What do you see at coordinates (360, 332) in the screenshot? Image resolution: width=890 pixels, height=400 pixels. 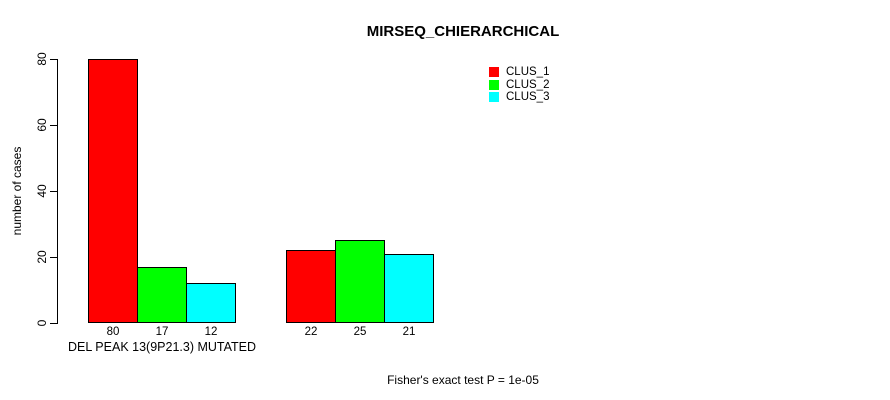 I see `bar-value-label: 25` at bounding box center [360, 332].